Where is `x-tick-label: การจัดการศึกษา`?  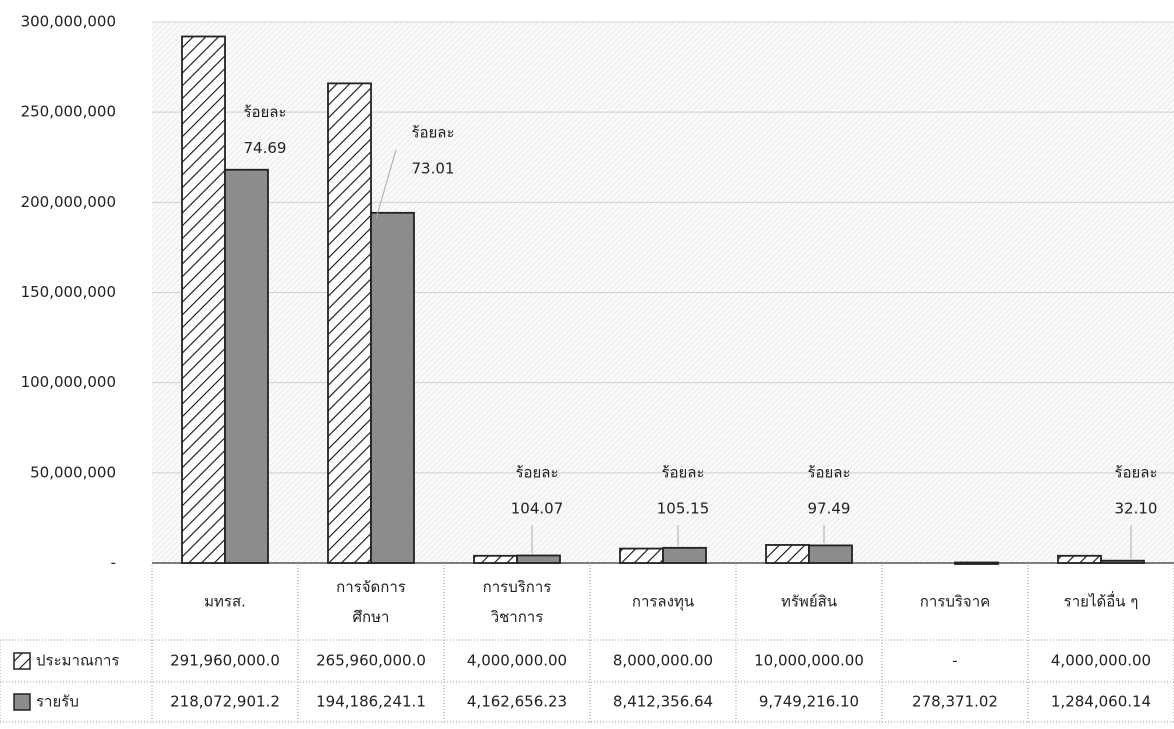
x-tick-label: การจัดการศึกษา is located at coordinates (371, 602).